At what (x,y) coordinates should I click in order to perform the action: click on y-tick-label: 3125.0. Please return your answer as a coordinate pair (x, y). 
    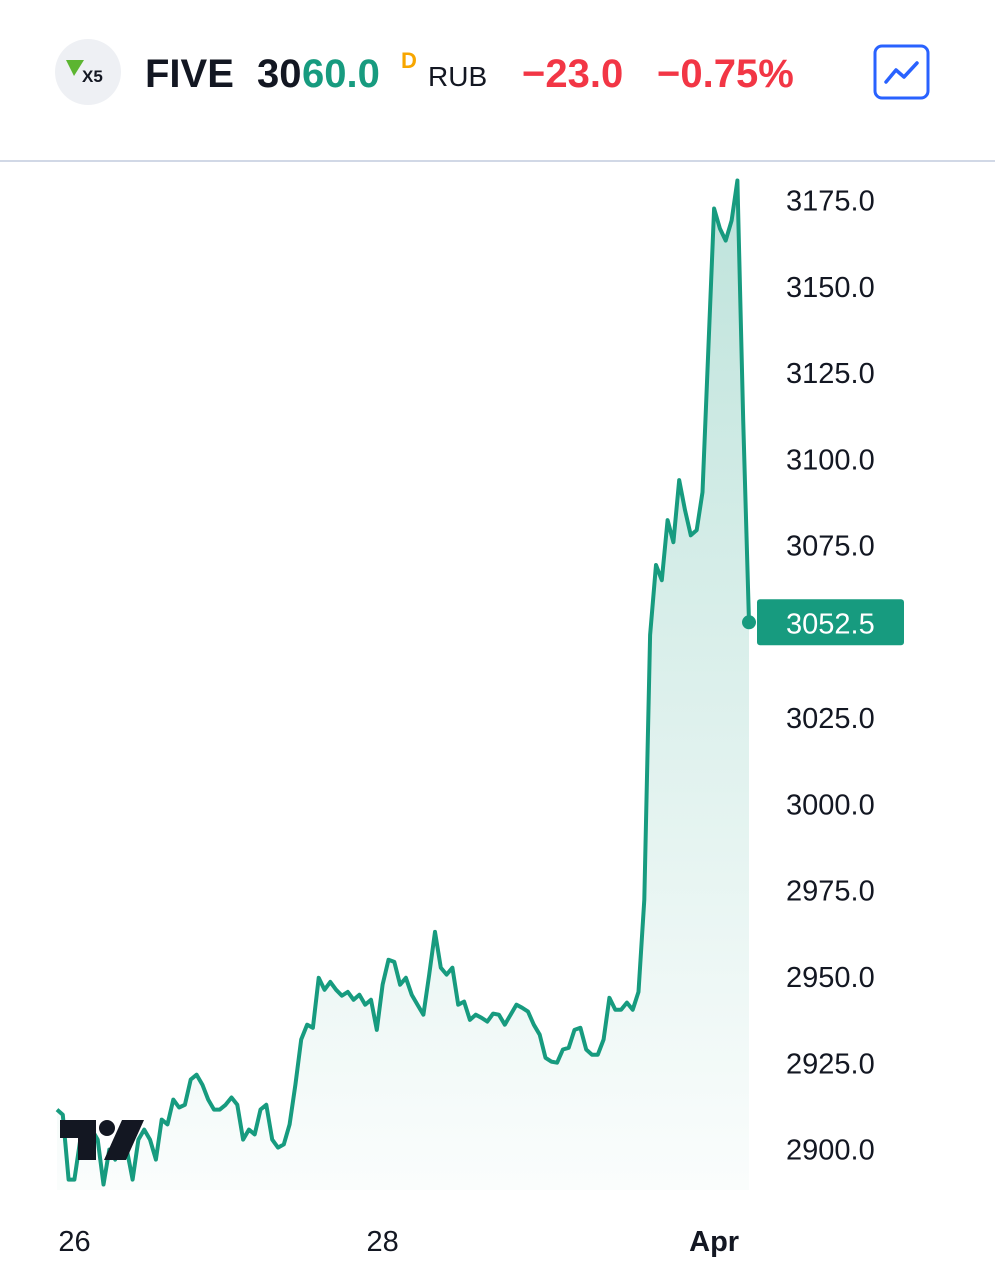
    Looking at the image, I should click on (830, 374).